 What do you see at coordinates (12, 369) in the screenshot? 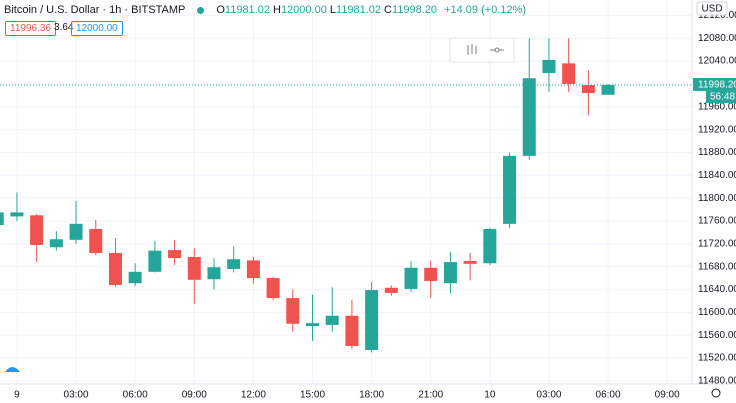
I see `logo` at bounding box center [12, 369].